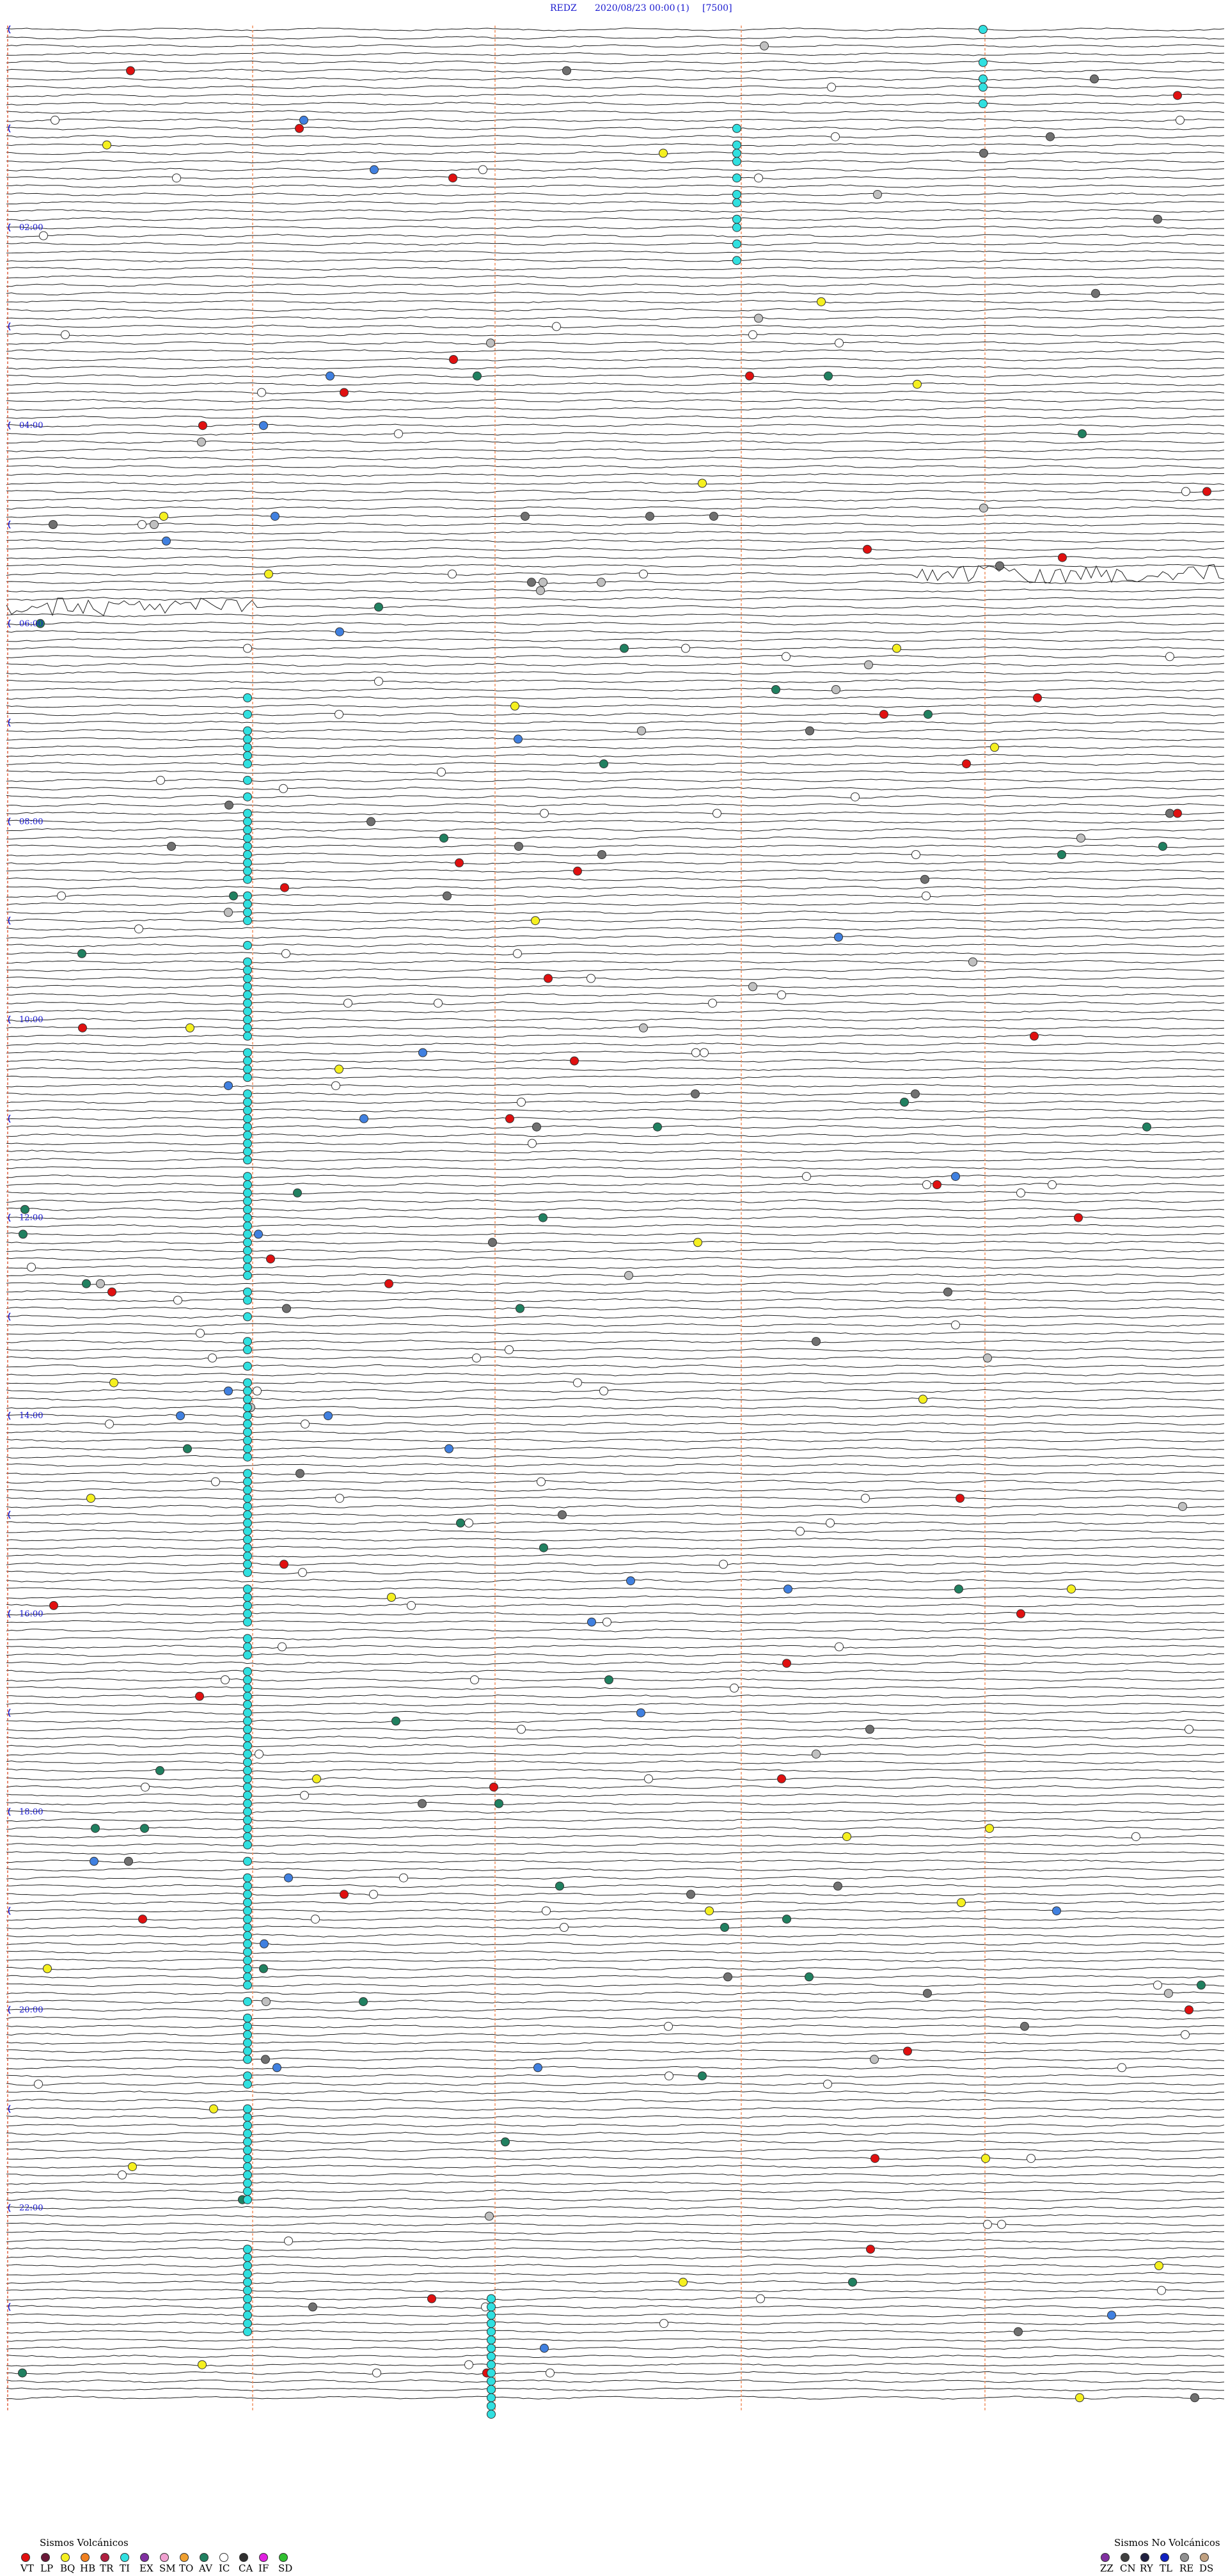 This screenshot has width=1228, height=2576. I want to click on time-label: 12:00, so click(31, 1218).